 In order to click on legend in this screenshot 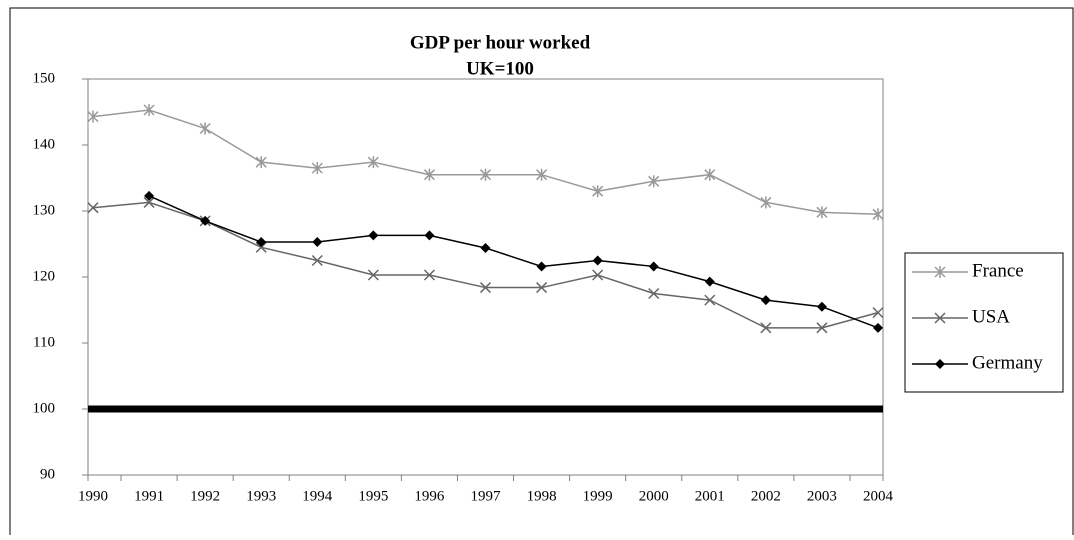, I will do `click(984, 322)`.